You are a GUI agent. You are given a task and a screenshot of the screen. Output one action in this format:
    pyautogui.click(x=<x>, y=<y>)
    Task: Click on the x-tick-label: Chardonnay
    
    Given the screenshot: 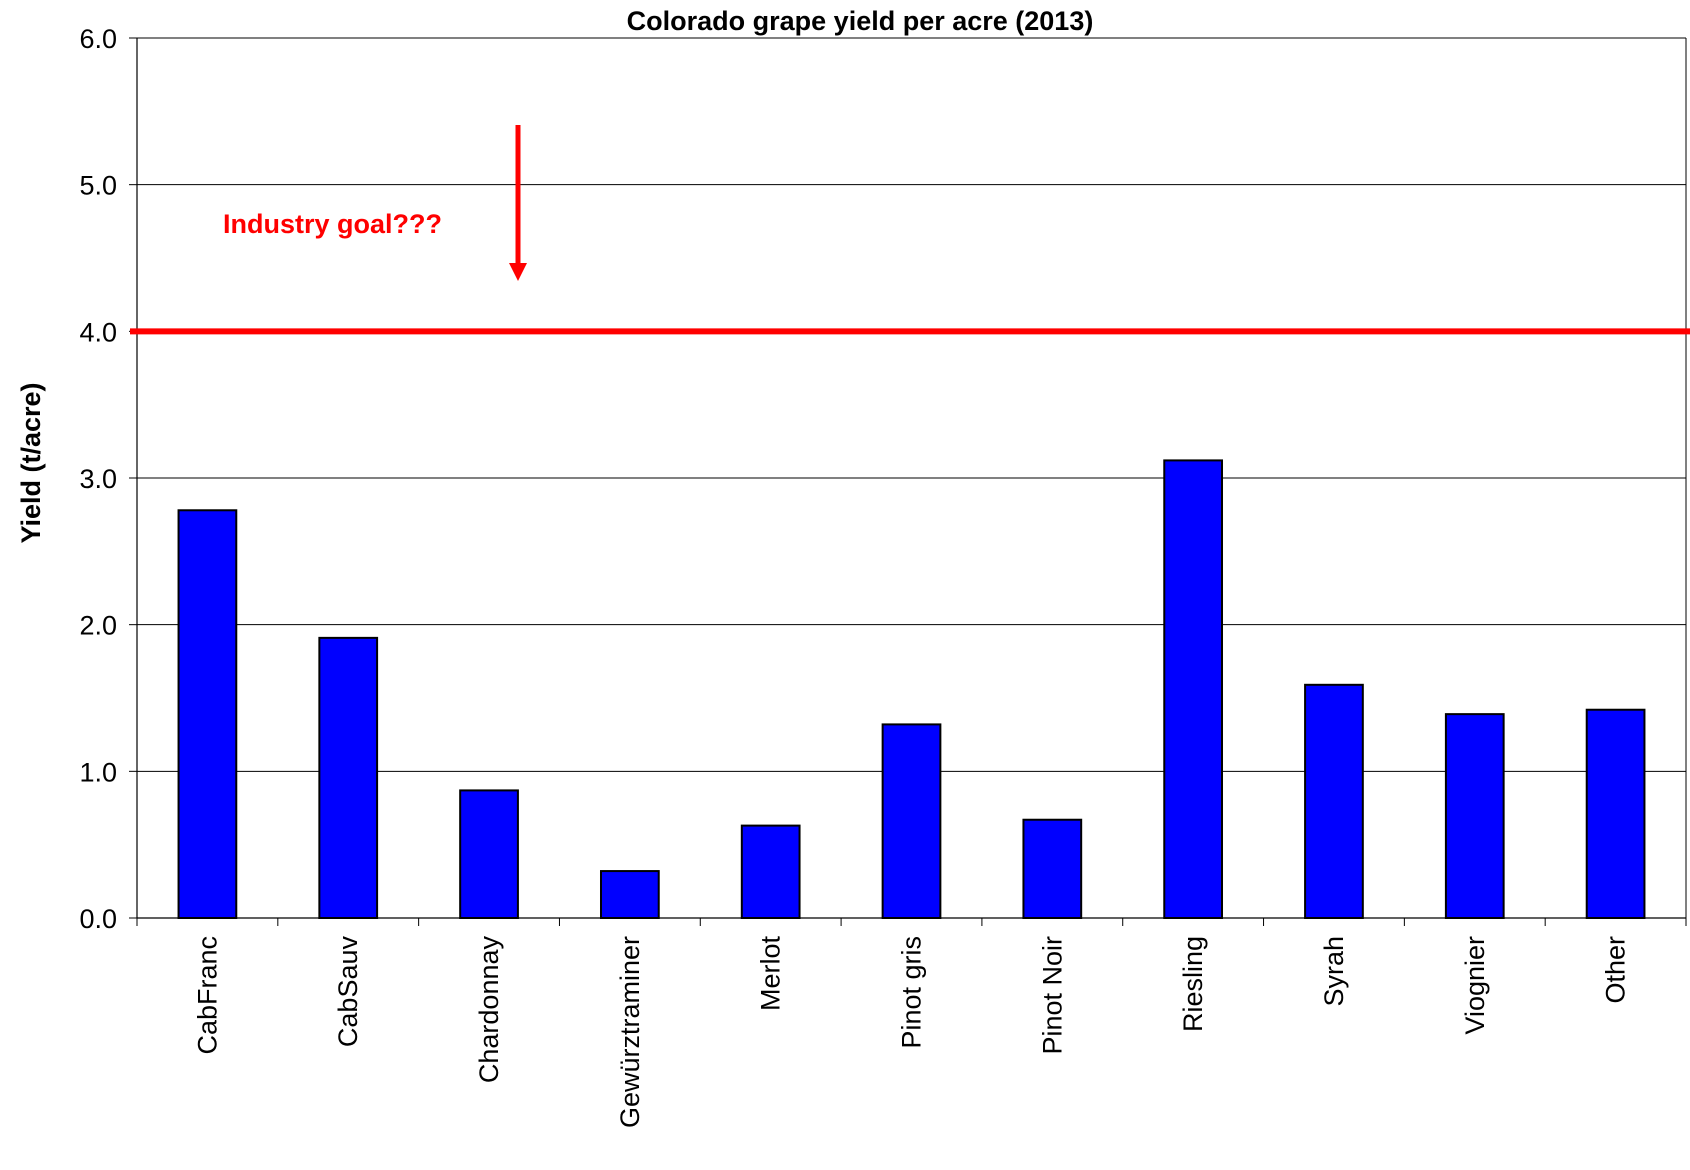 What is the action you would take?
    pyautogui.click(x=489, y=1010)
    